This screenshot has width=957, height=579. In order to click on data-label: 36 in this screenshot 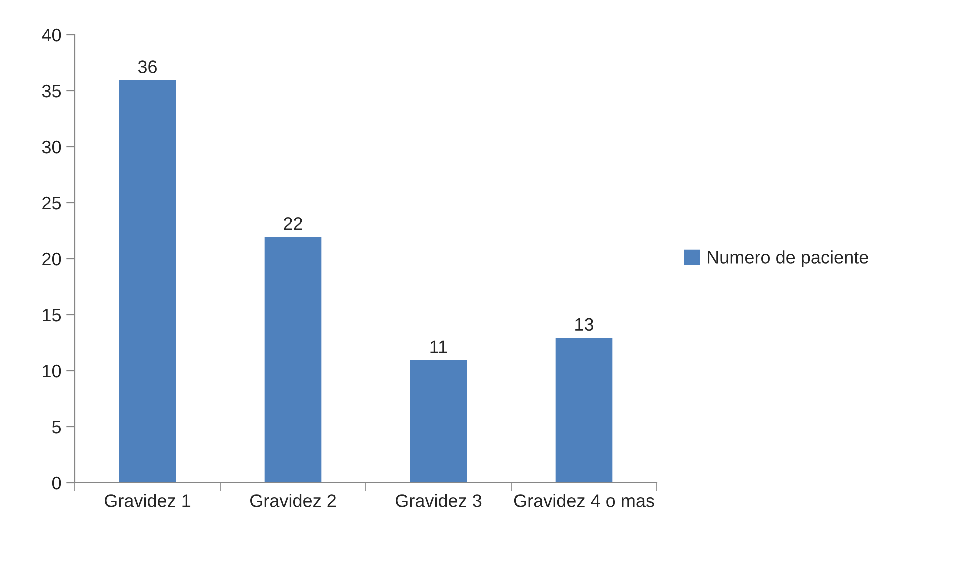, I will do `click(147, 67)`.